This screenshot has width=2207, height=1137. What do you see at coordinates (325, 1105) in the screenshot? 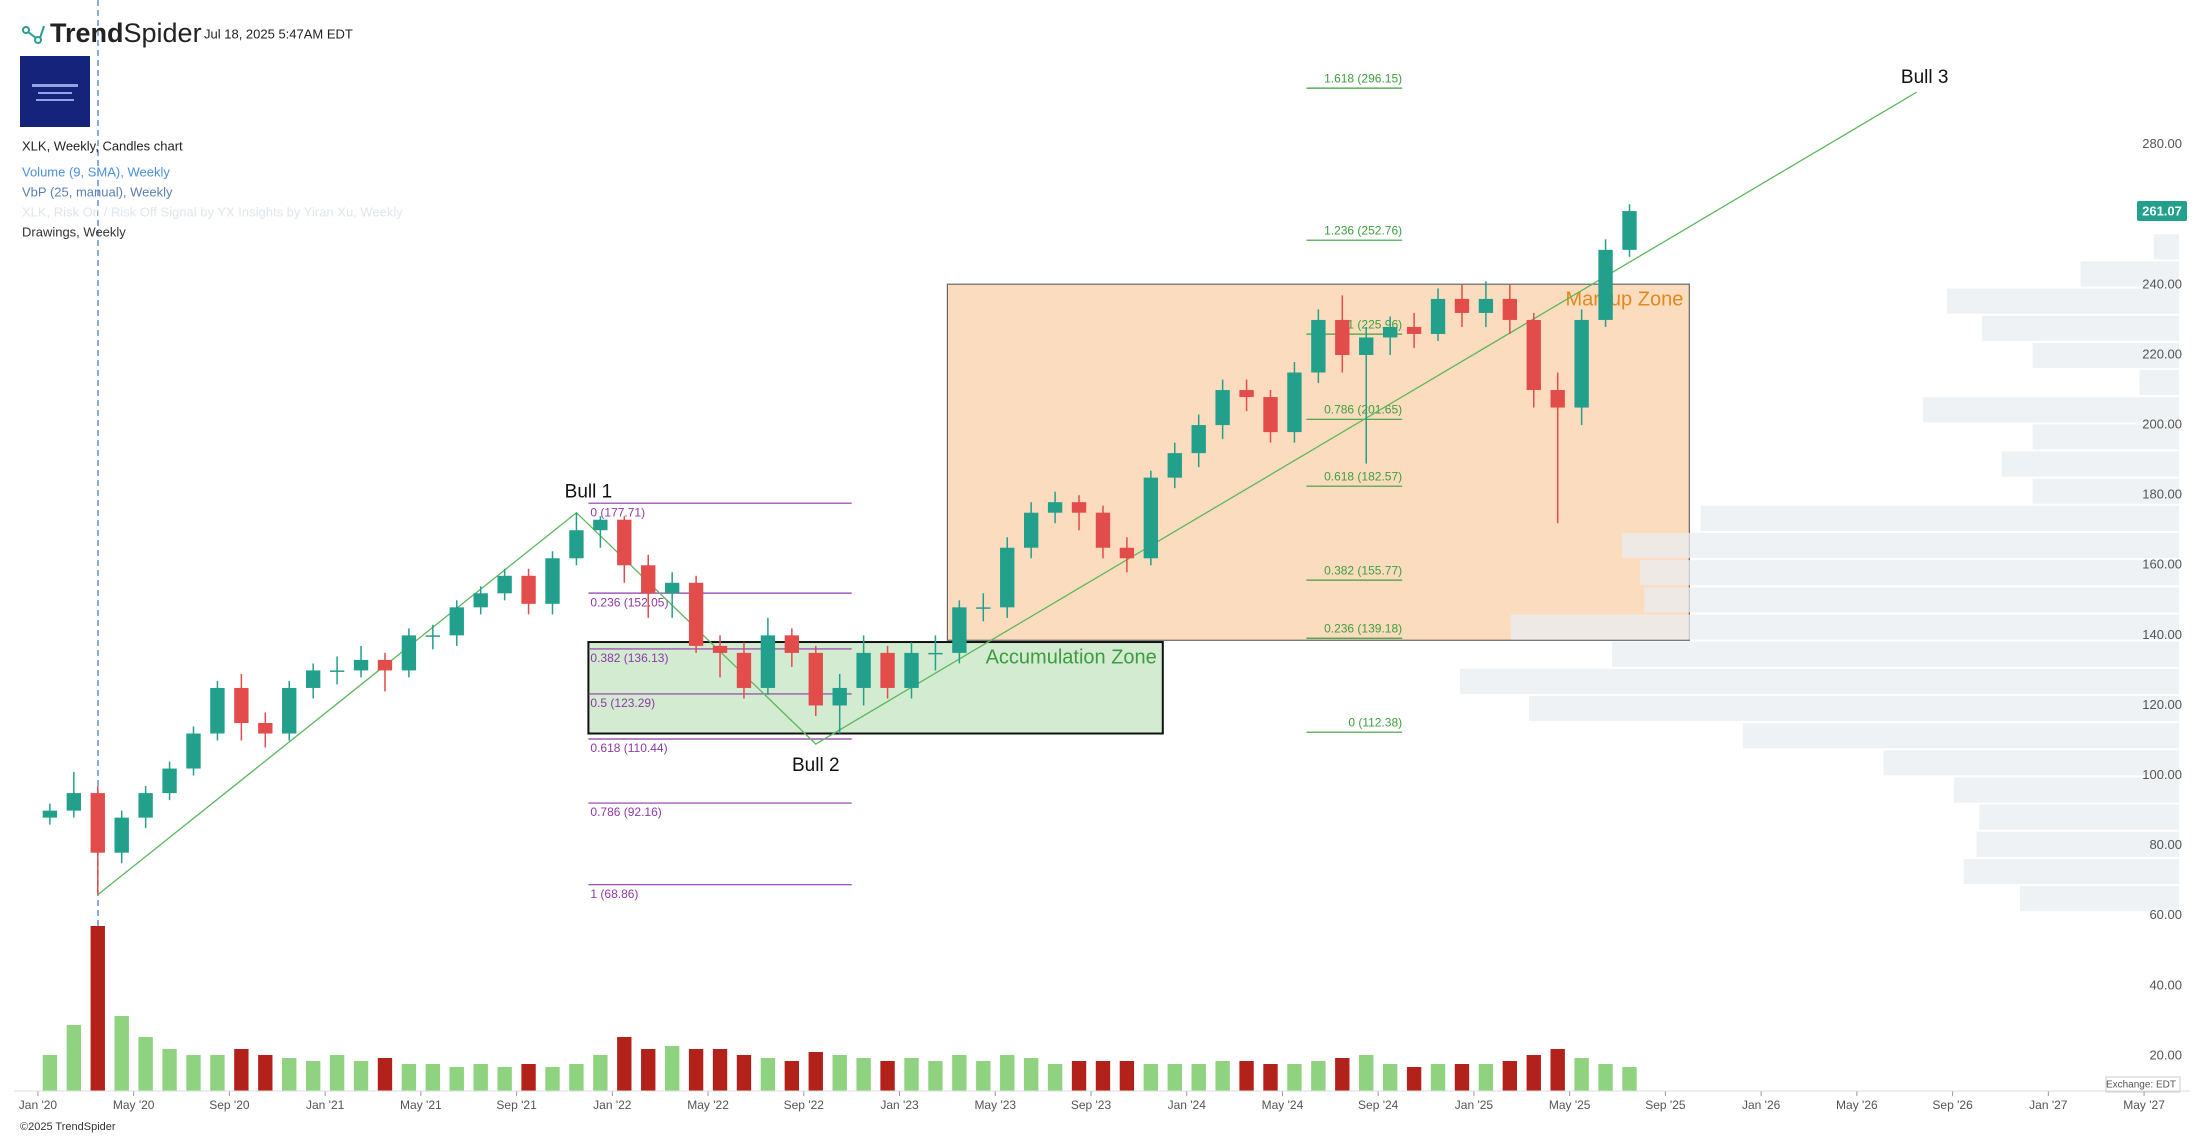
I see `x-tick-label: Jan '21` at bounding box center [325, 1105].